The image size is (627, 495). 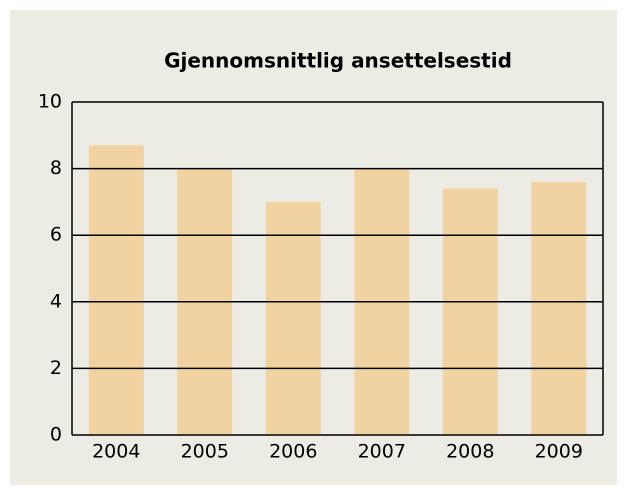 What do you see at coordinates (116, 452) in the screenshot?
I see `x-tick-label: 2004` at bounding box center [116, 452].